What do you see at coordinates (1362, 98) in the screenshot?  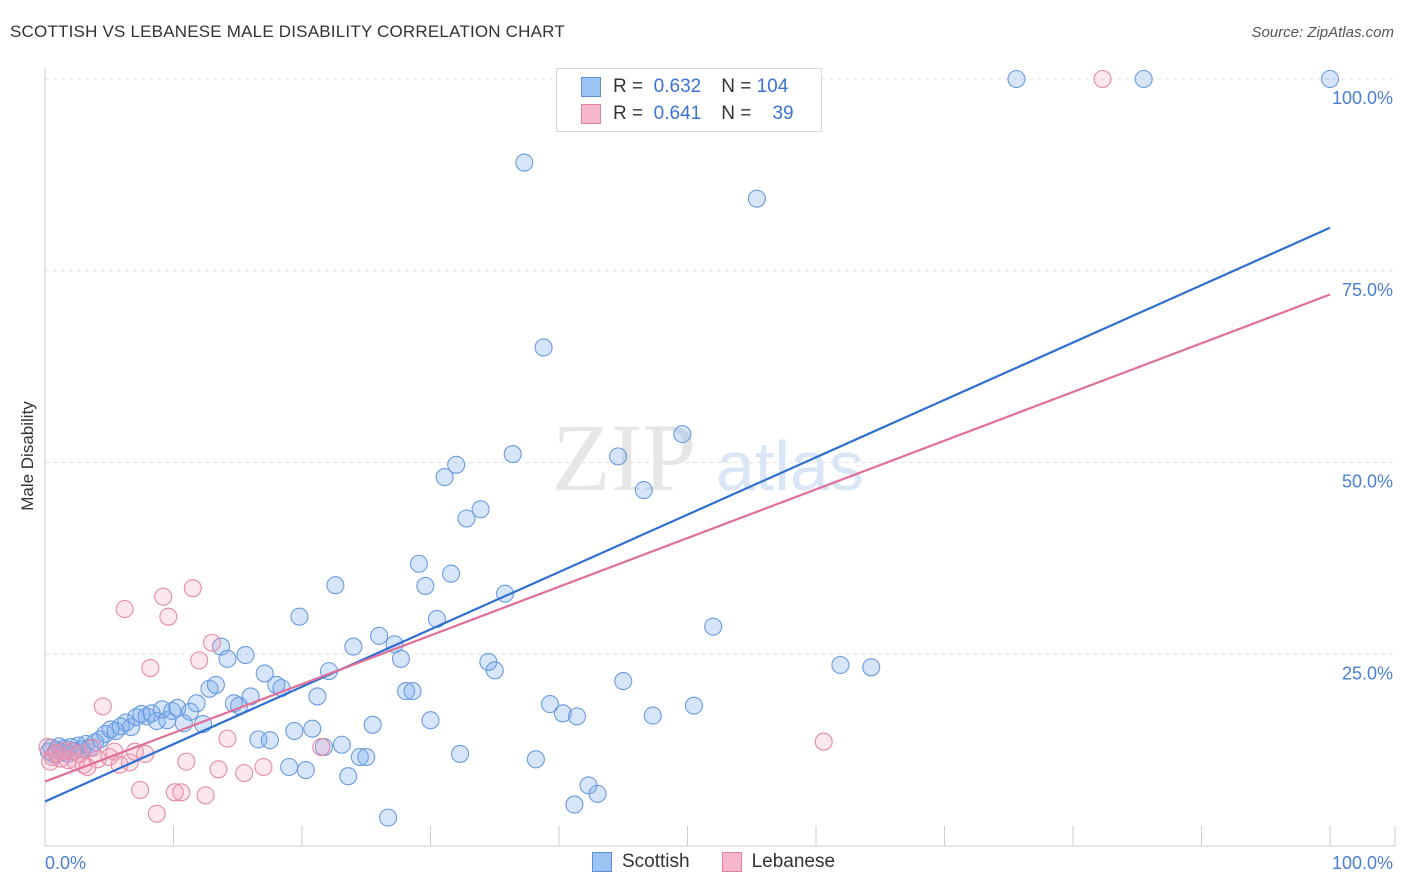 I see `y-tick-label: 100.0%` at bounding box center [1362, 98].